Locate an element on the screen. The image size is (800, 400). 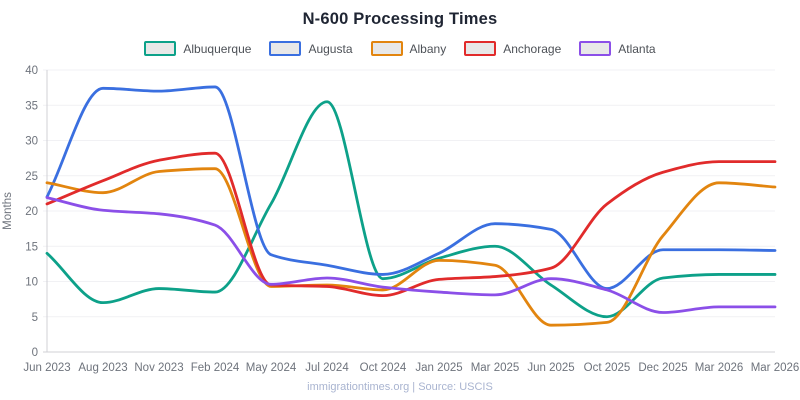
legend-label: Albany is located at coordinates (428, 48).